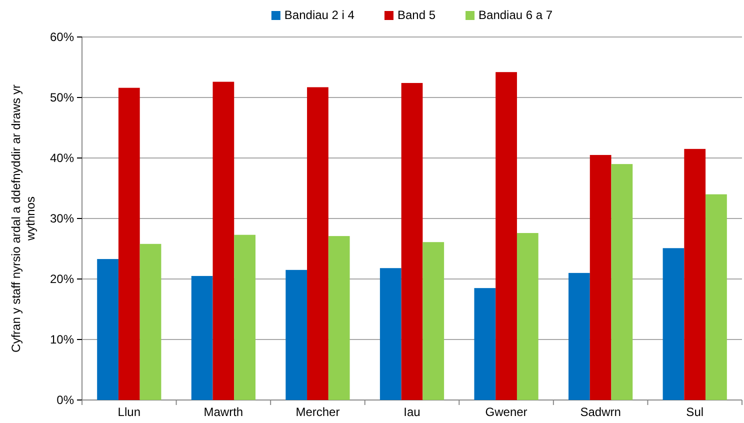  What do you see at coordinates (62, 37) in the screenshot?
I see `y-tick-label: 60%` at bounding box center [62, 37].